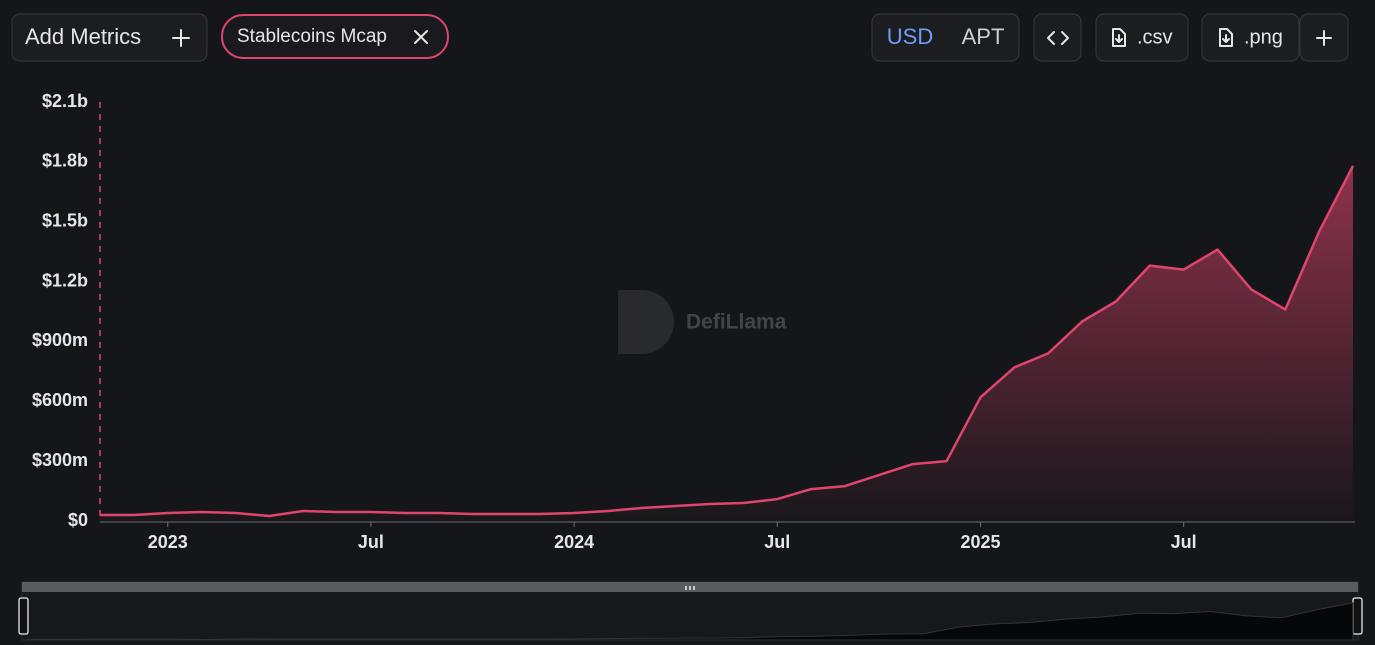 The width and height of the screenshot is (1375, 645). What do you see at coordinates (65, 220) in the screenshot?
I see `y-tick-label: $1.5b` at bounding box center [65, 220].